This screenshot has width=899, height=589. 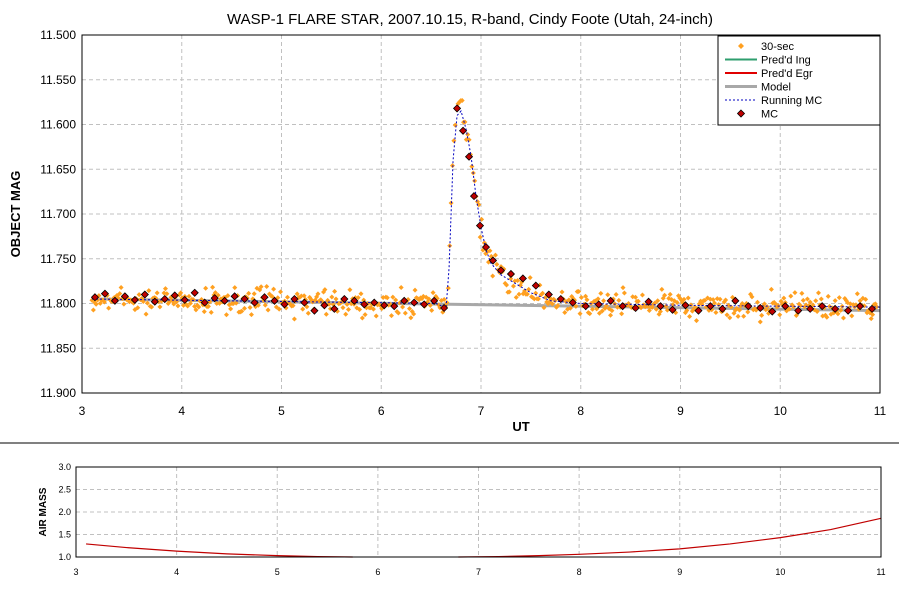 What do you see at coordinates (64, 557) in the screenshot?
I see `bottom-y-tick-label: 1.0` at bounding box center [64, 557].